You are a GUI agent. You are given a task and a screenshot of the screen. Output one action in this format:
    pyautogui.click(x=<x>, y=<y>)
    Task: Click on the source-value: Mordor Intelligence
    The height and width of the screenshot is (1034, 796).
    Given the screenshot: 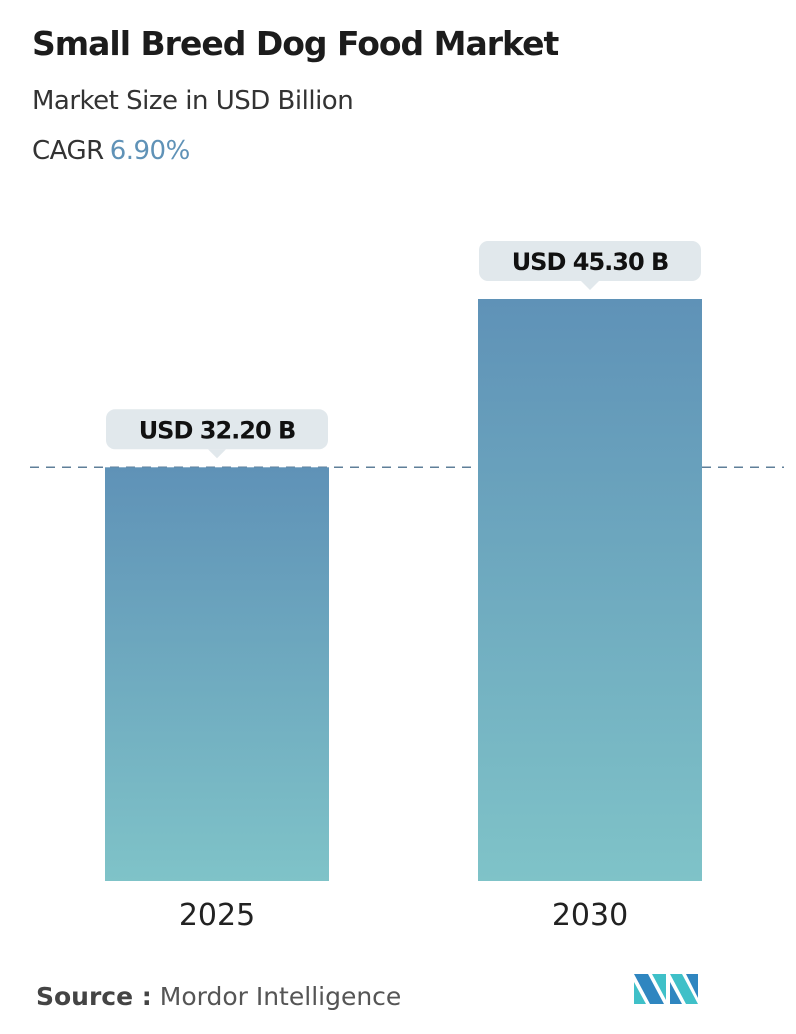 What is the action you would take?
    pyautogui.click(x=280, y=996)
    